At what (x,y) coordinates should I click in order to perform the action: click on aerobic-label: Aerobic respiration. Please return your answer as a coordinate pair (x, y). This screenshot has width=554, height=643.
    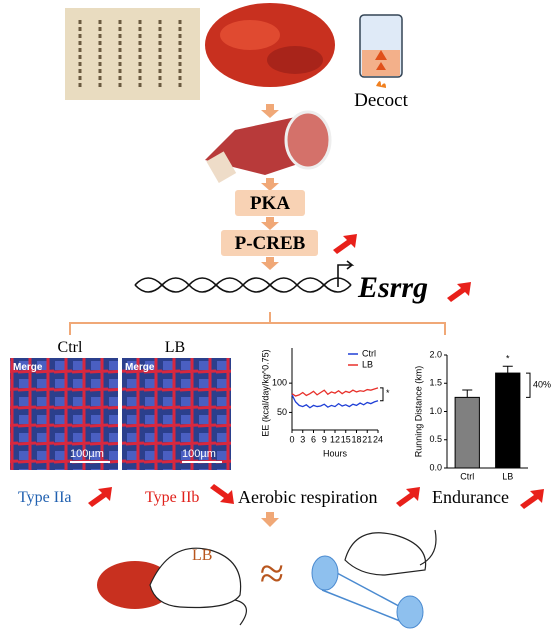
    Looking at the image, I should click on (307, 497).